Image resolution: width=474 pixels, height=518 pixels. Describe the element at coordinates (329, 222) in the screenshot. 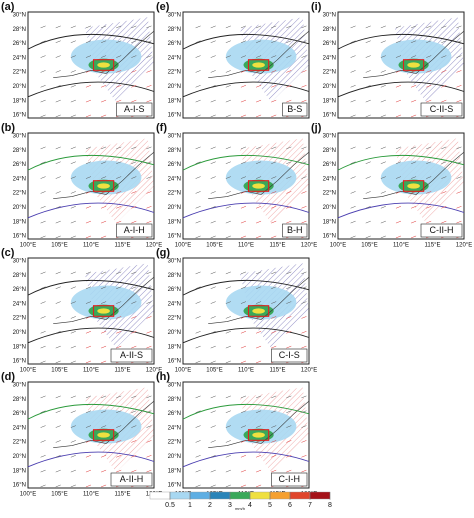

I see `lat-label: 18°N` at that location.